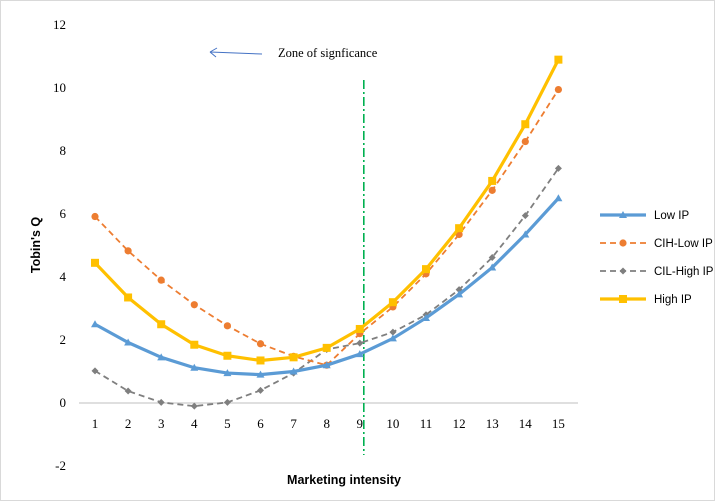 This screenshot has width=715, height=501. I want to click on y-tick-label: 12, so click(59, 24).